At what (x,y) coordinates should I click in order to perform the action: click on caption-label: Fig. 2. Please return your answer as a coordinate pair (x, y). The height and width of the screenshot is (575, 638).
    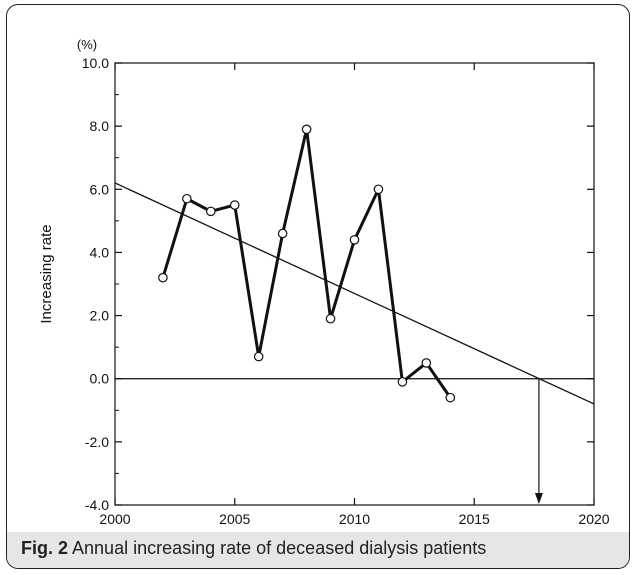
    Looking at the image, I should click on (45, 548).